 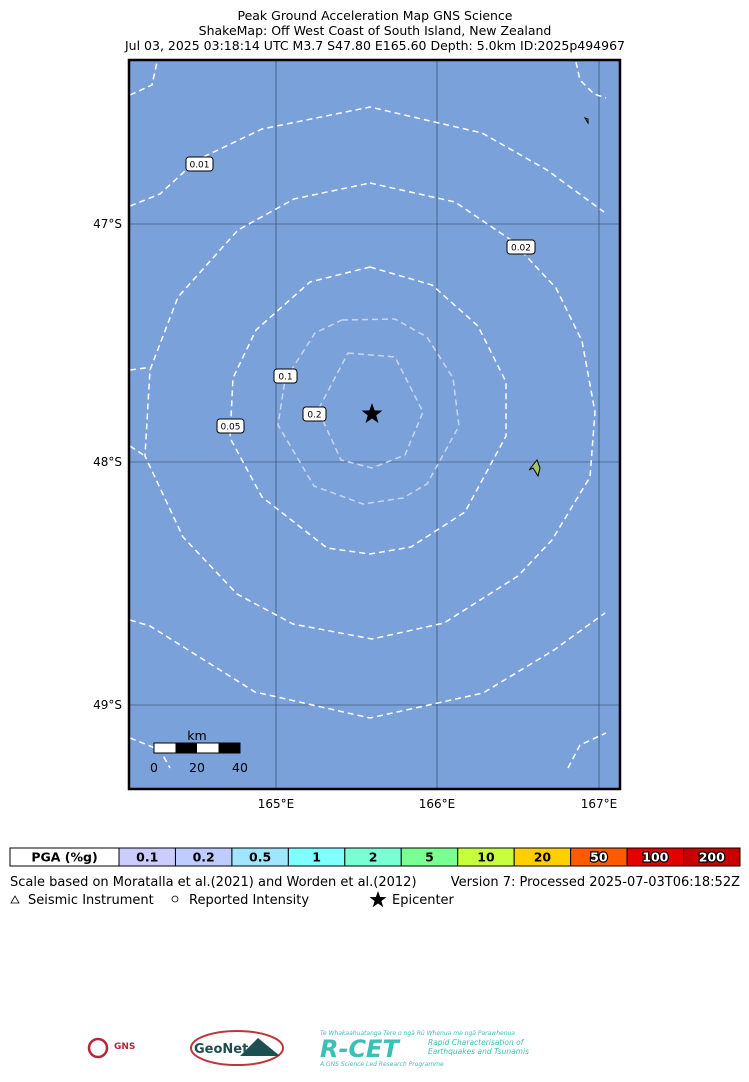 I want to click on scale-label: PGA (%g), so click(x=64, y=857).